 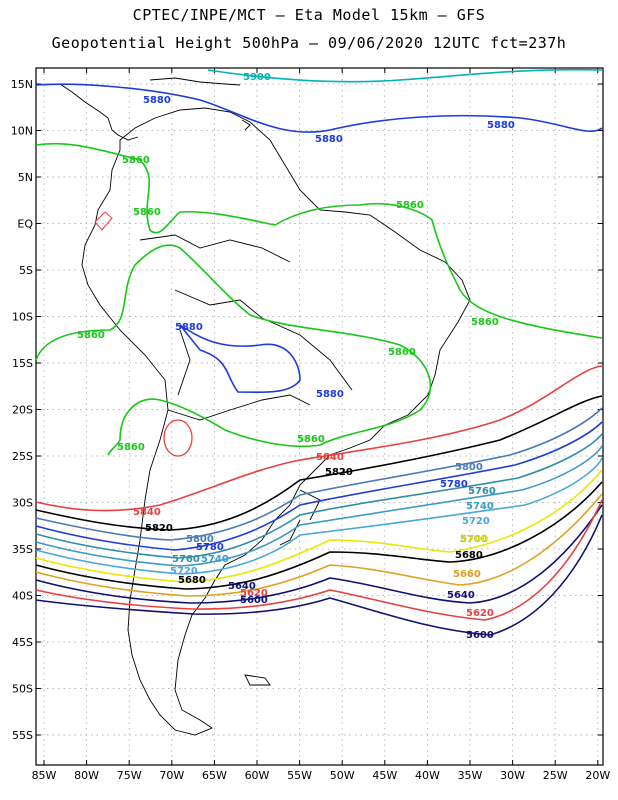 I want to click on border-north, so click(x=215, y=248).